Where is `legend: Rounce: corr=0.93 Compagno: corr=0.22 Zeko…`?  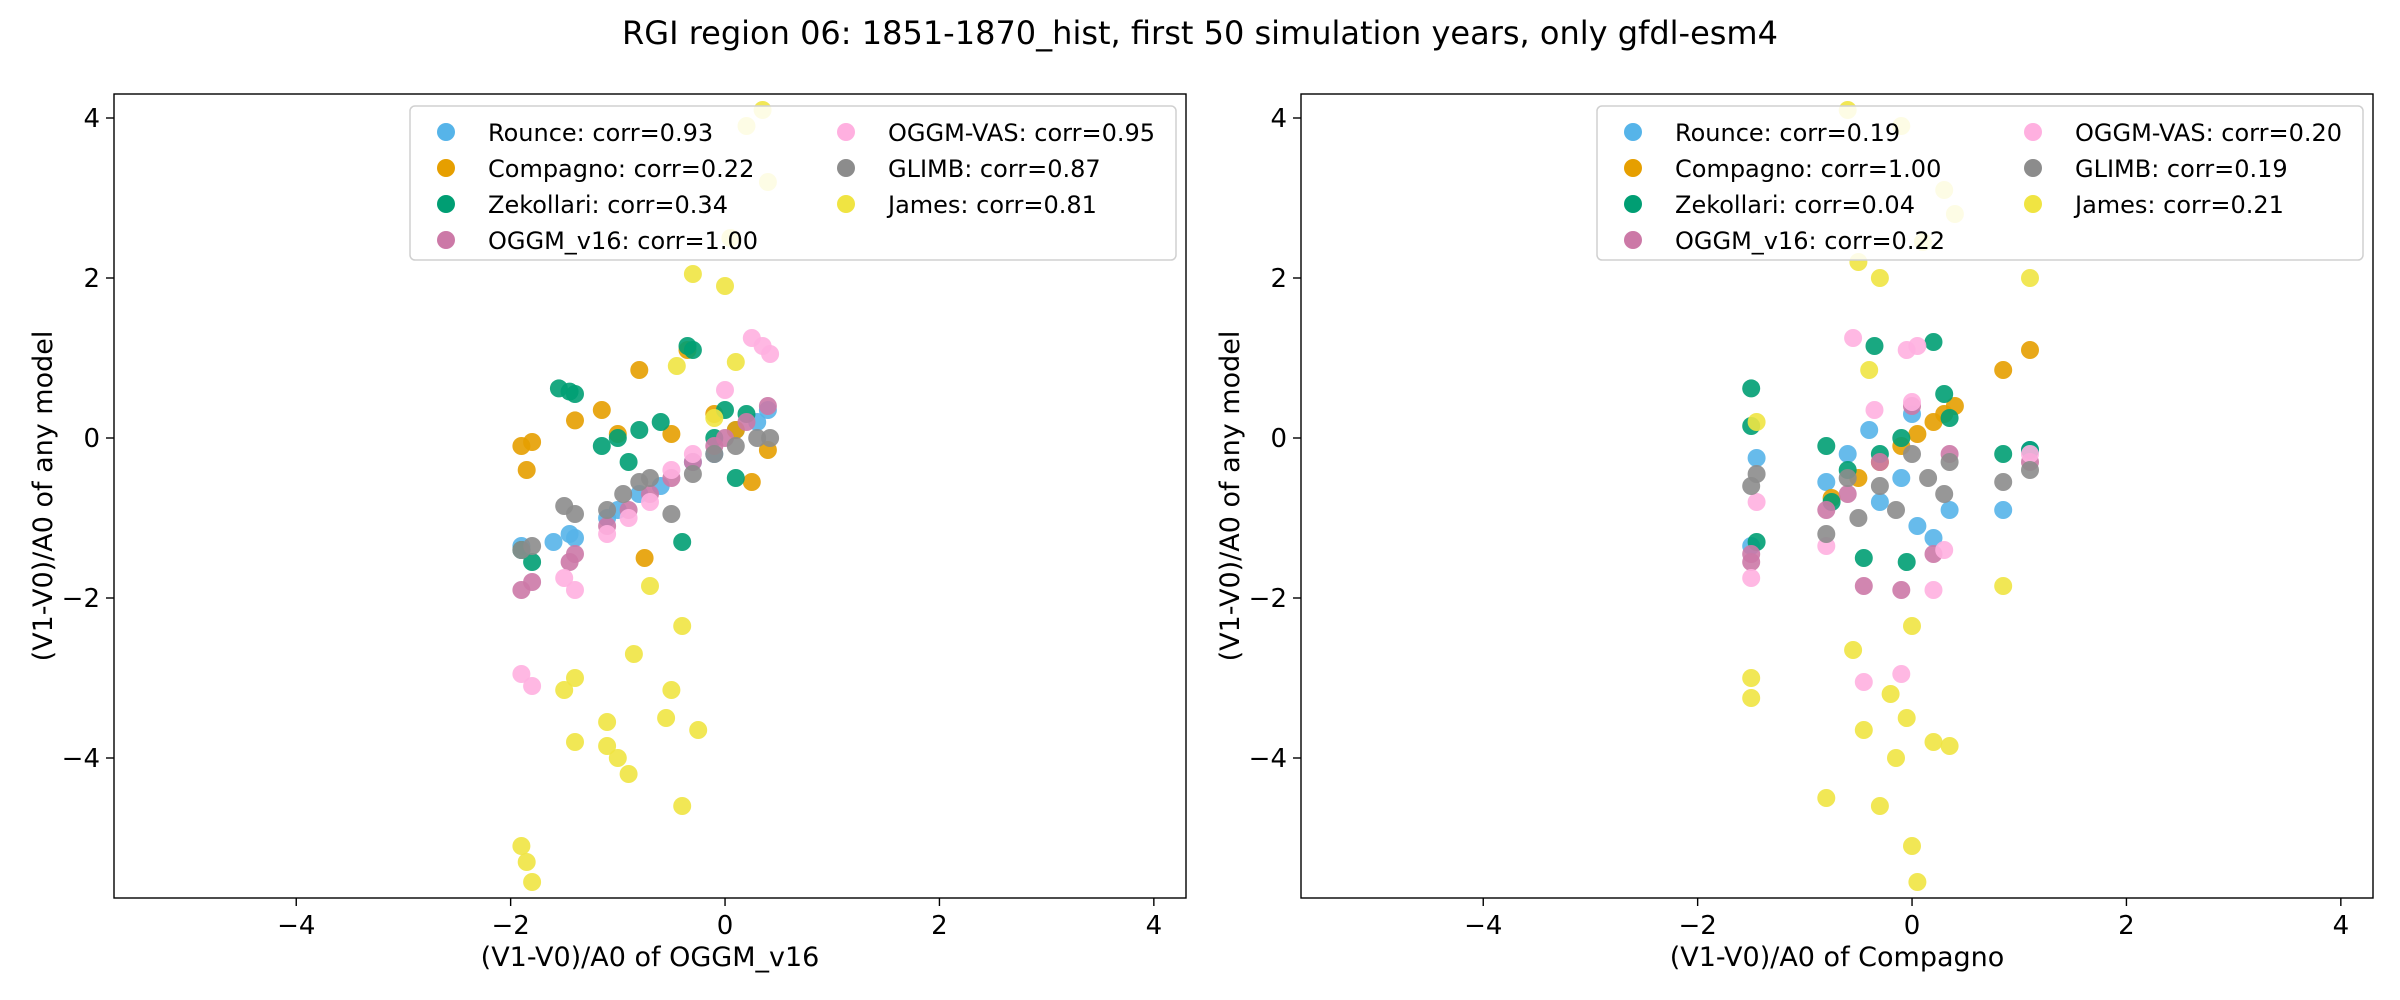
legend: Rounce: corr=0.93 Compagno: corr=0.22 Zeko… is located at coordinates (793, 183).